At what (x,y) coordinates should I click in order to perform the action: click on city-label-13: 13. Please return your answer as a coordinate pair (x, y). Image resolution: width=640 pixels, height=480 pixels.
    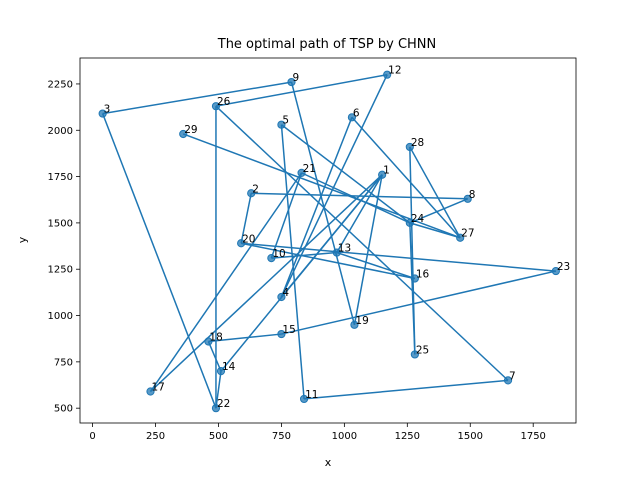
    Looking at the image, I should click on (344, 249).